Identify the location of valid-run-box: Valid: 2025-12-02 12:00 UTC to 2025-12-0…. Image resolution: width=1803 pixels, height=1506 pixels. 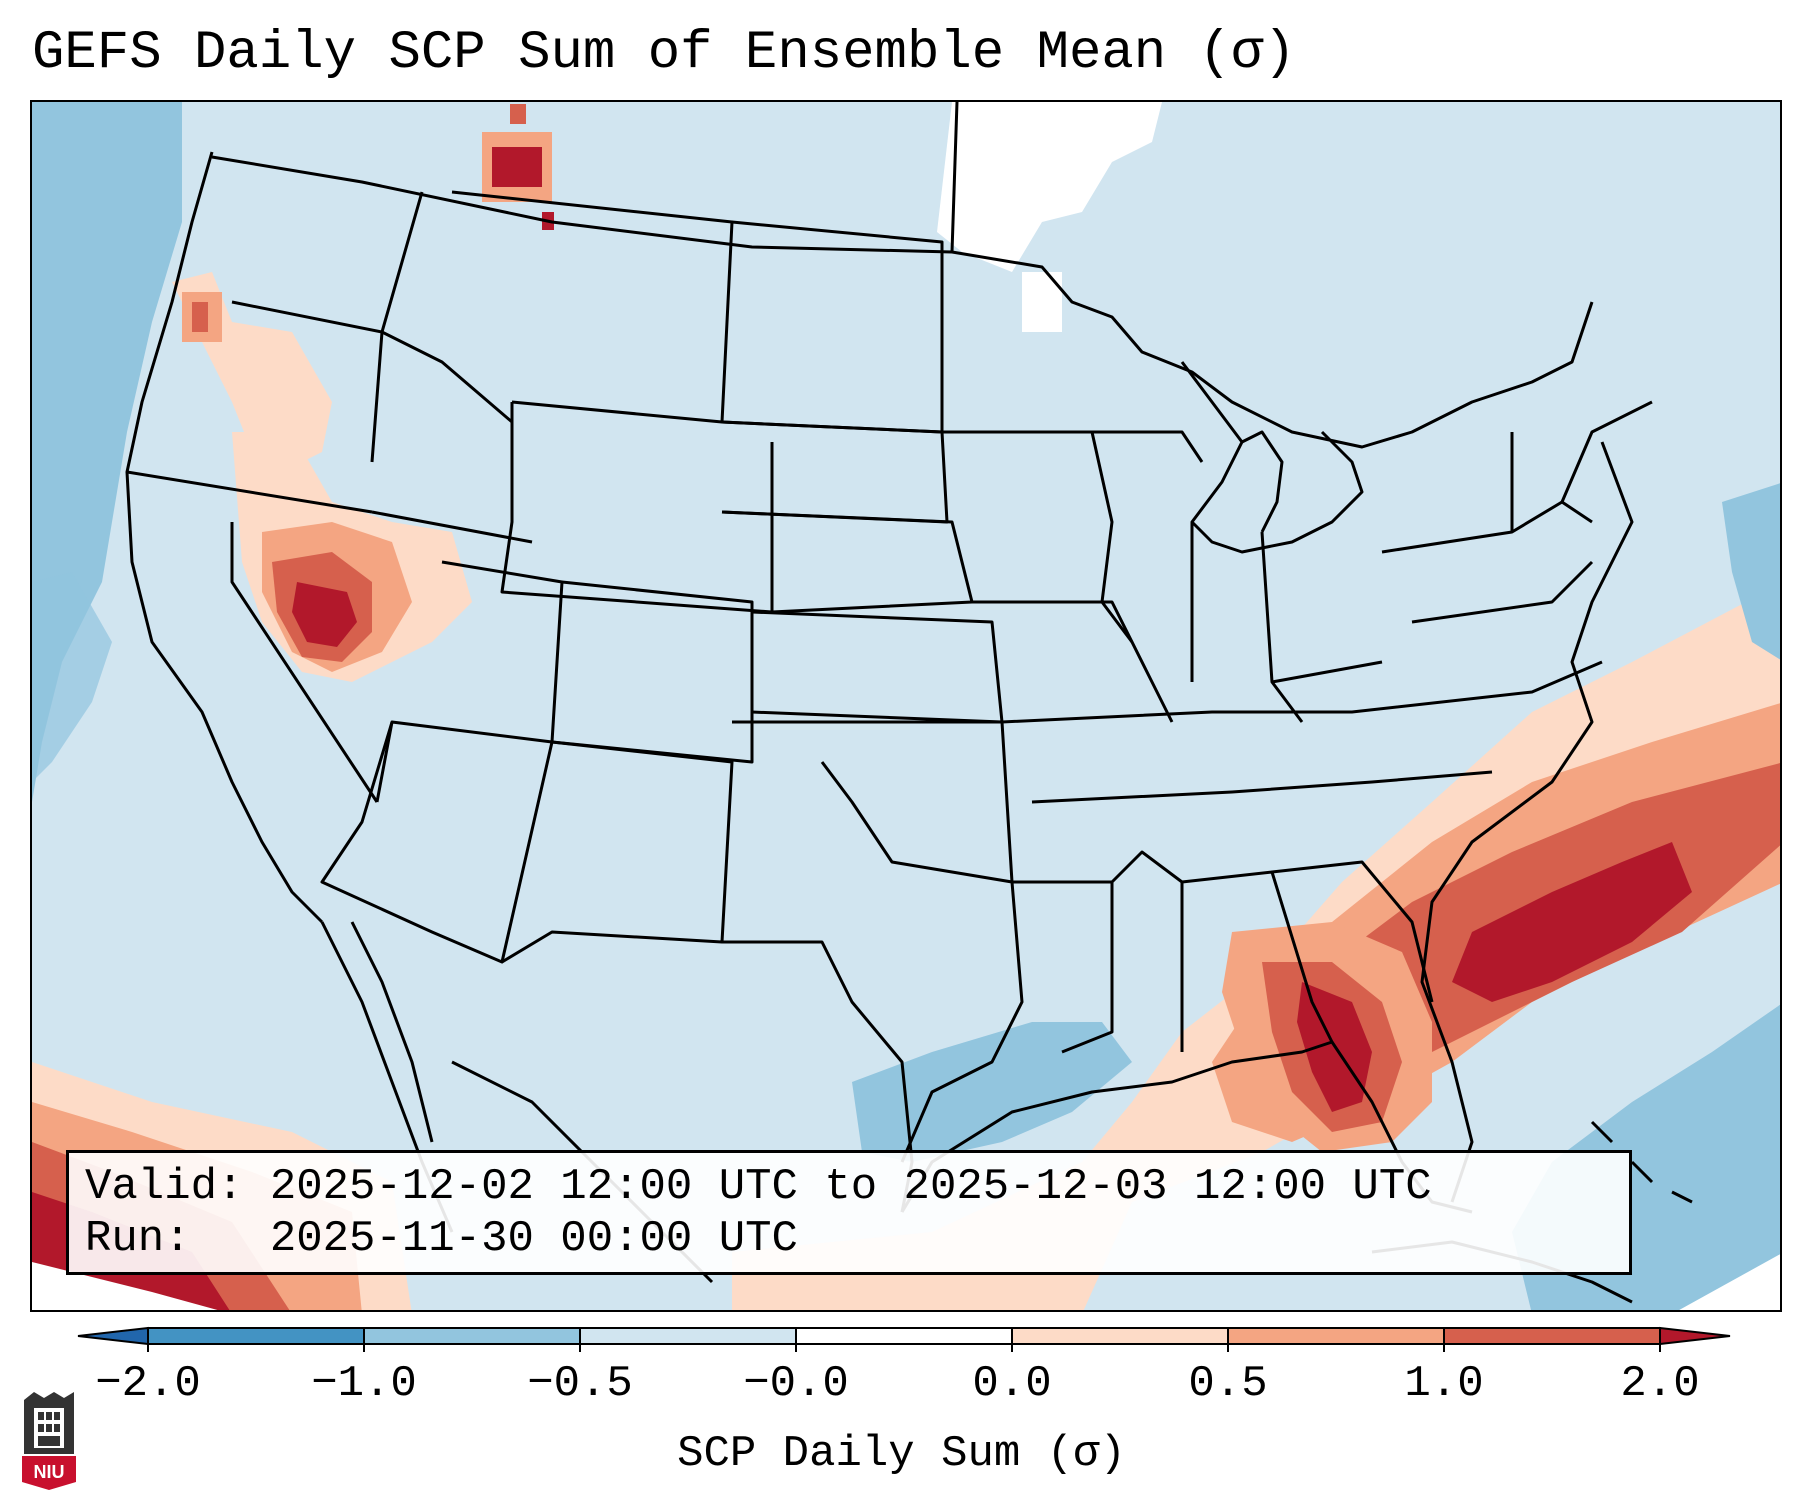
(849, 1212).